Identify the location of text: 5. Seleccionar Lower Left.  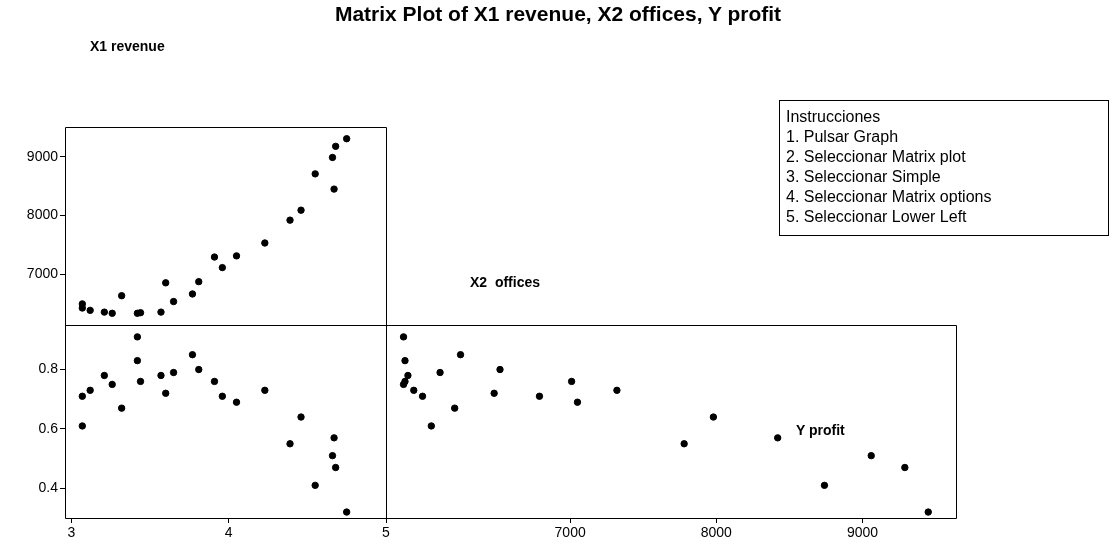
(877, 217).